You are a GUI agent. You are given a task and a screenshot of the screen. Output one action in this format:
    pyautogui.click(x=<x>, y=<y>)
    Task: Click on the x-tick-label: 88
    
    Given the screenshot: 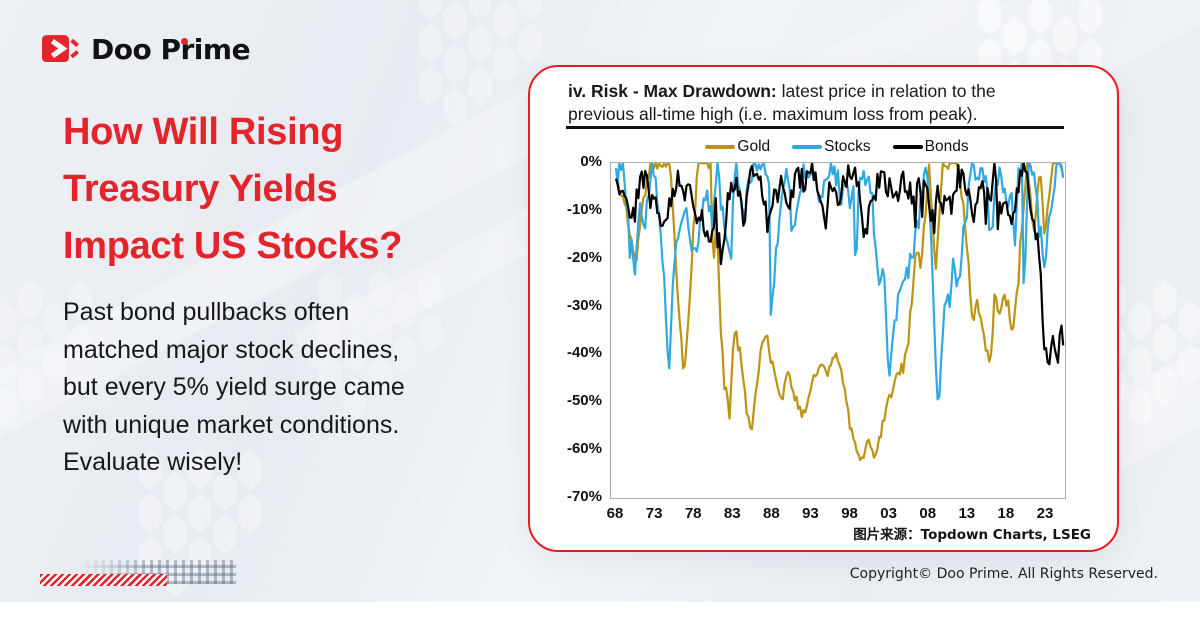 What is the action you would take?
    pyautogui.click(x=771, y=513)
    